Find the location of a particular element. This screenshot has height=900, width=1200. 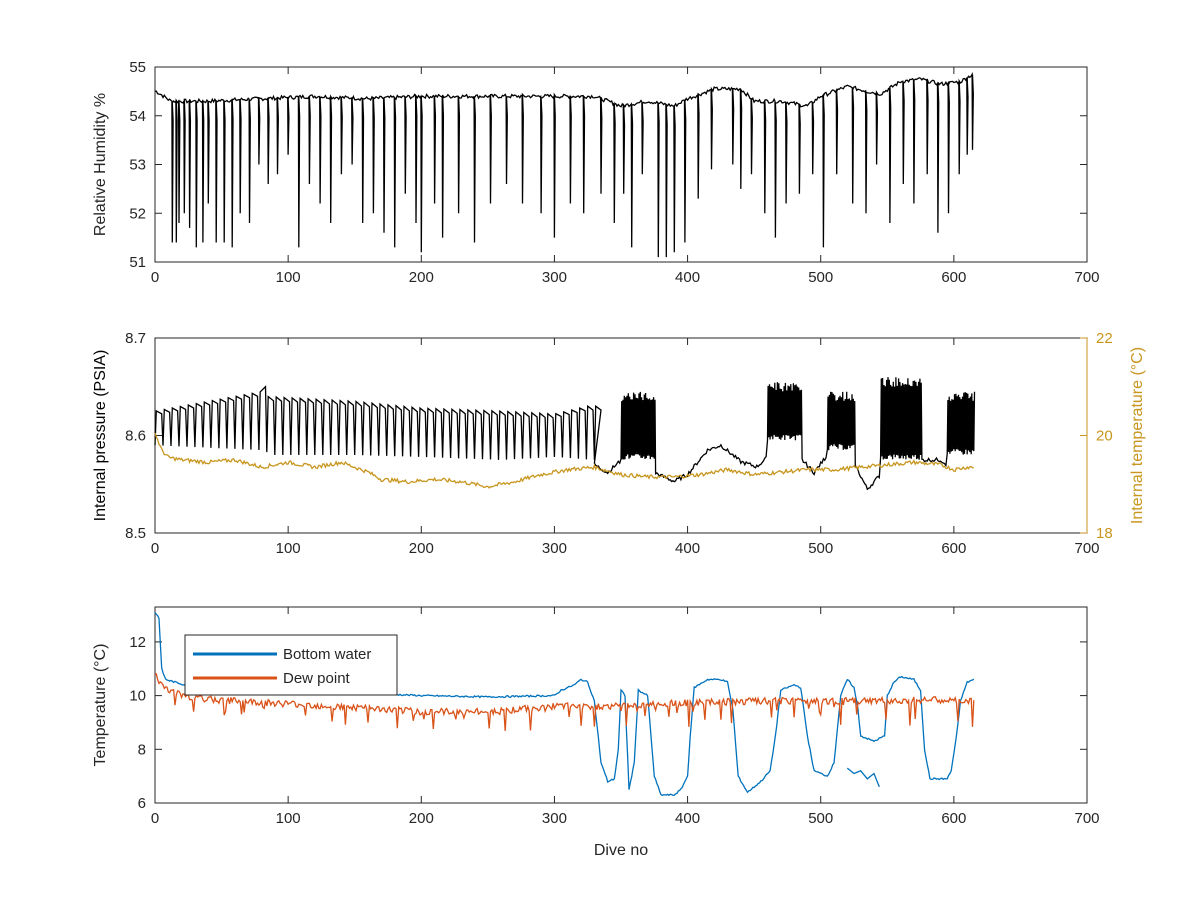

y-tick-label: 8.6 is located at coordinates (135, 436).